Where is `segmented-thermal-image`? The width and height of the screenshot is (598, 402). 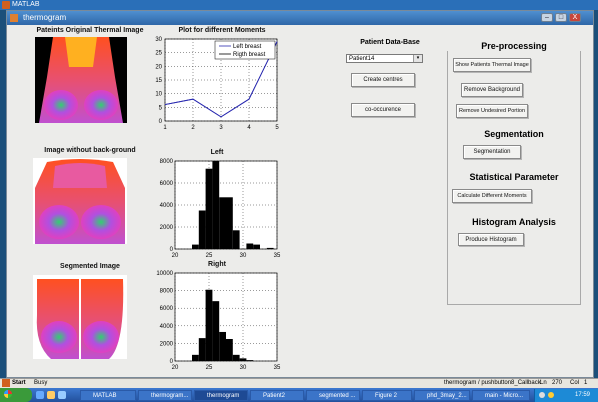
segmented-thermal-image is located at coordinates (80, 317).